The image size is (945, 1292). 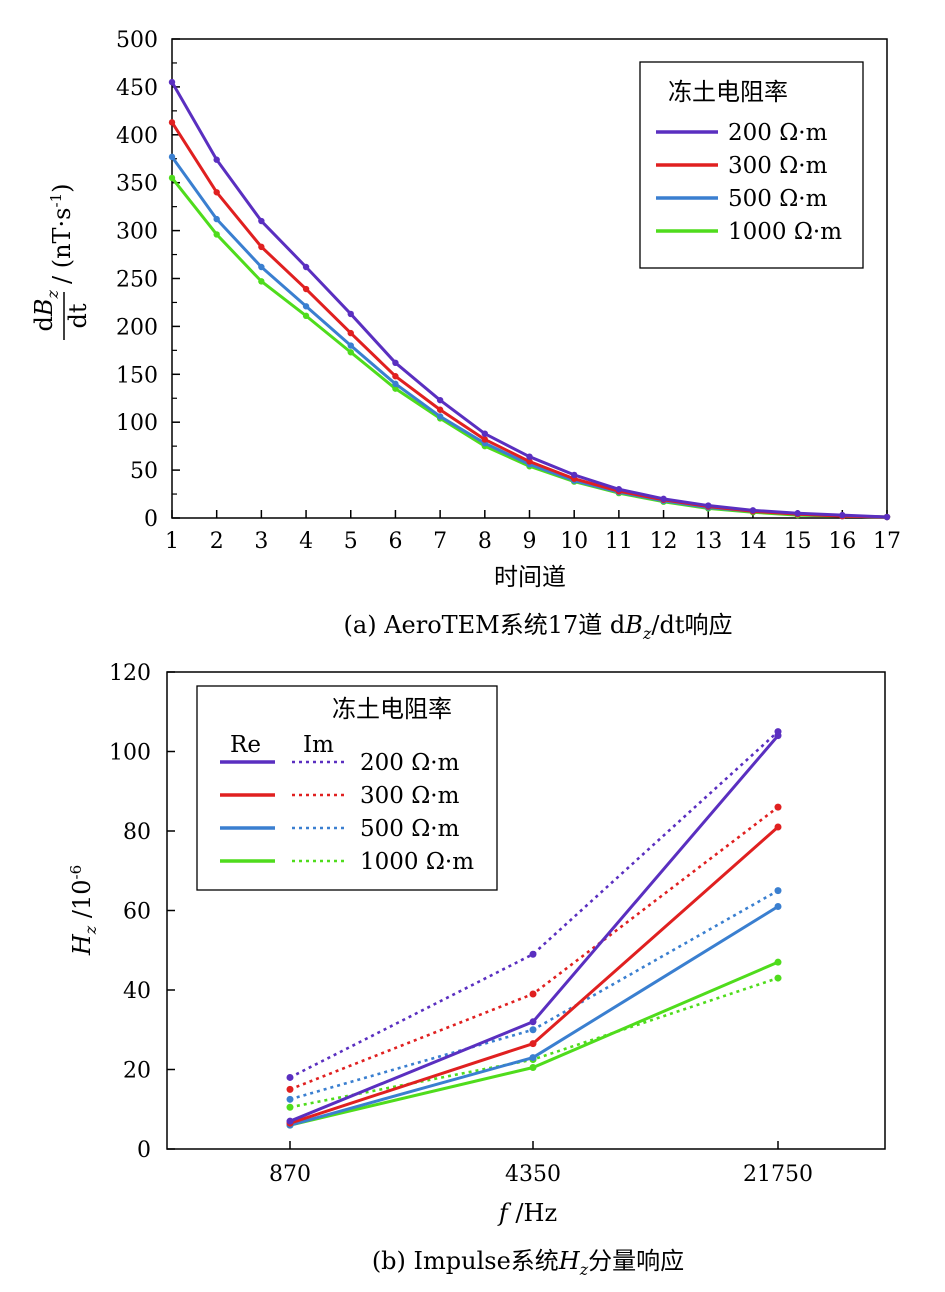 What do you see at coordinates (528, 1263) in the screenshot?
I see `chart-b-caption: (b) Impulse系统Hz分量响应` at bounding box center [528, 1263].